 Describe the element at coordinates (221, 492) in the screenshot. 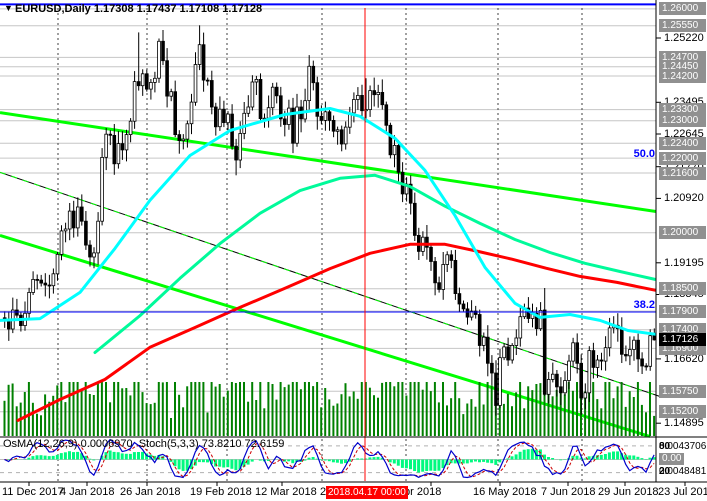

I see `time-tick-label: 19 Feb 2018` at that location.